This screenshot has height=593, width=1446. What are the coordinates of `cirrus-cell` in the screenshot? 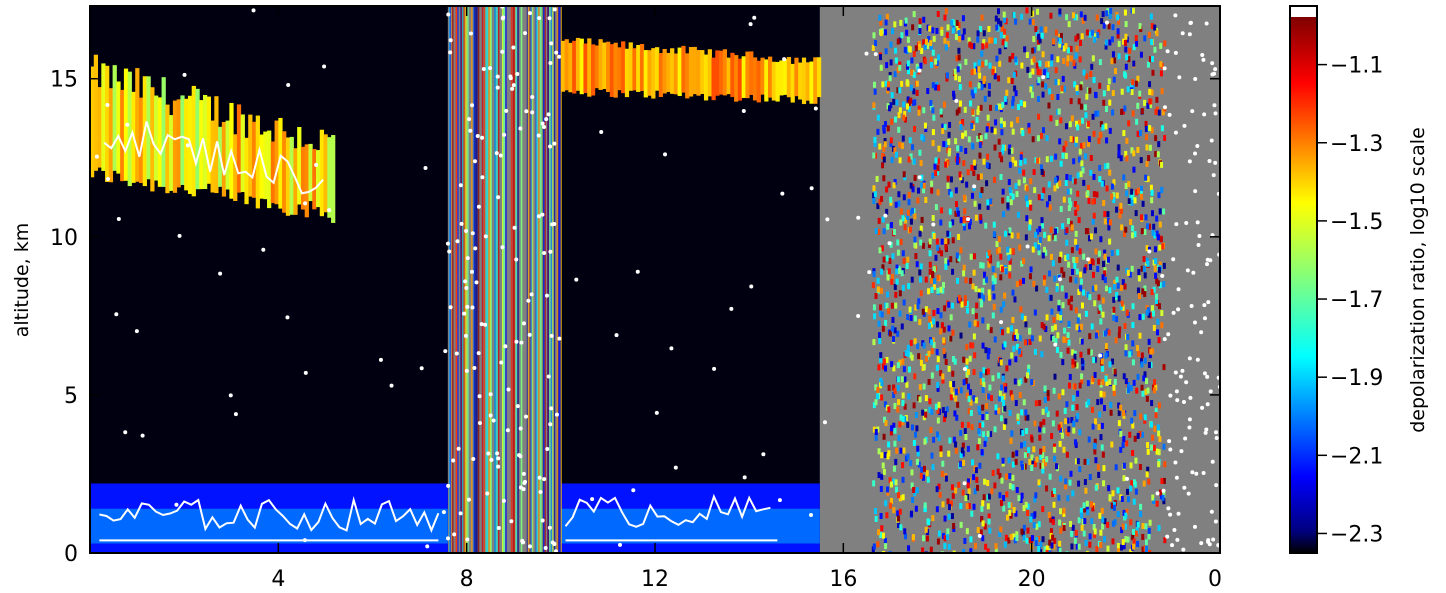 It's located at (314, 179).